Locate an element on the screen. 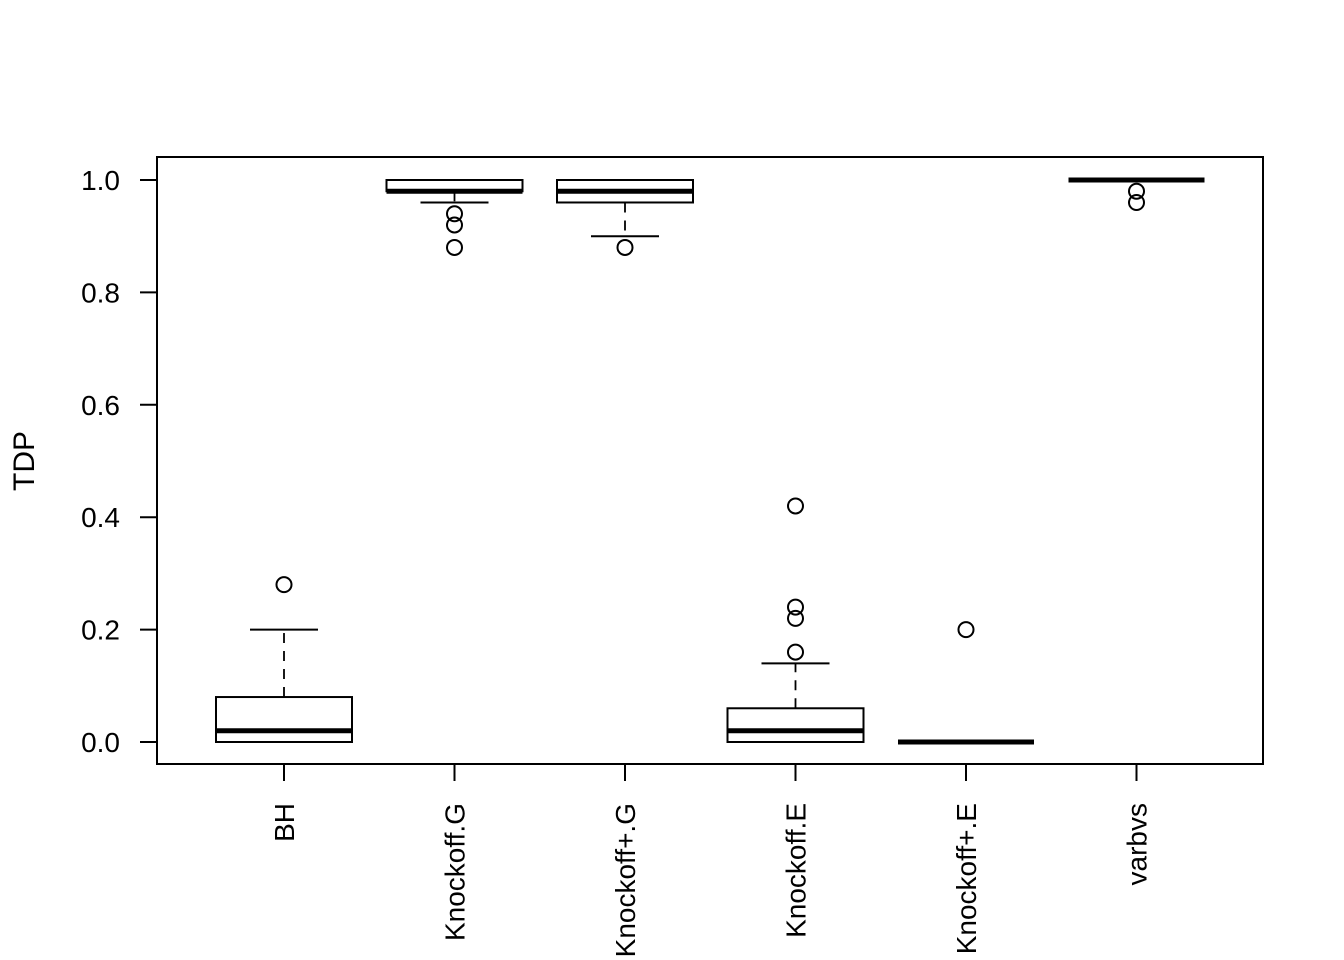  y-tick-label: 1.0 is located at coordinates (100, 180).